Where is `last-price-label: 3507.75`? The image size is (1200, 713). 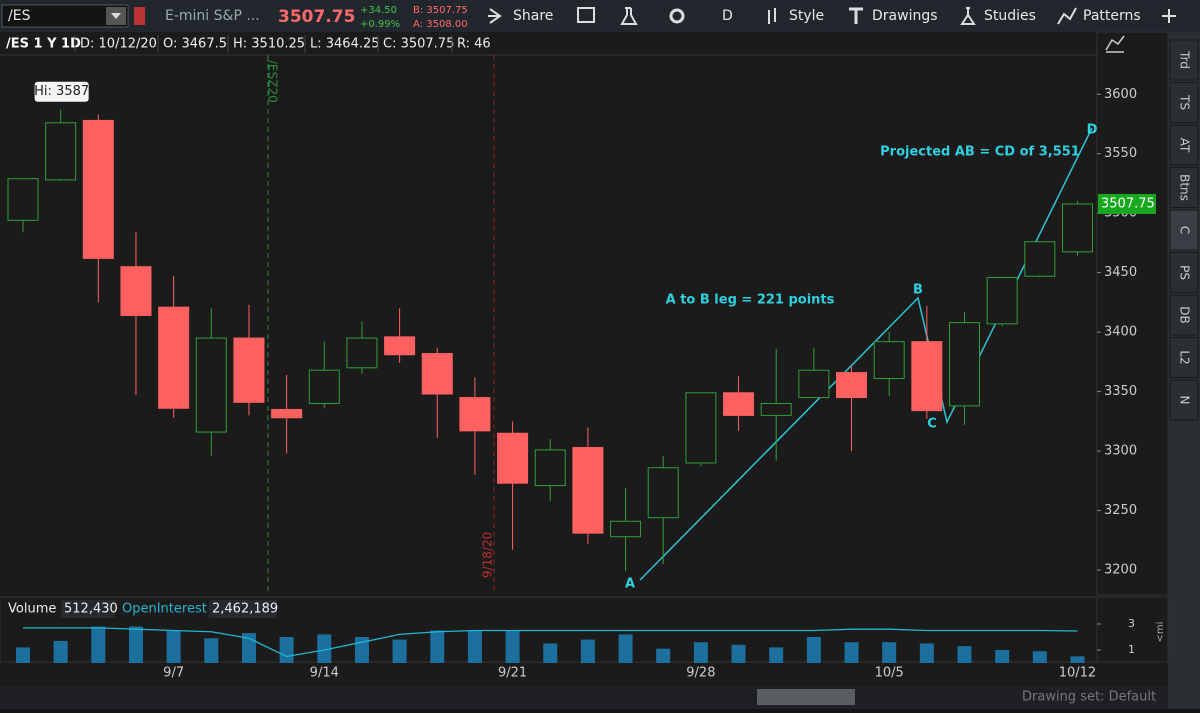
last-price-label: 3507.75 is located at coordinates (1128, 203).